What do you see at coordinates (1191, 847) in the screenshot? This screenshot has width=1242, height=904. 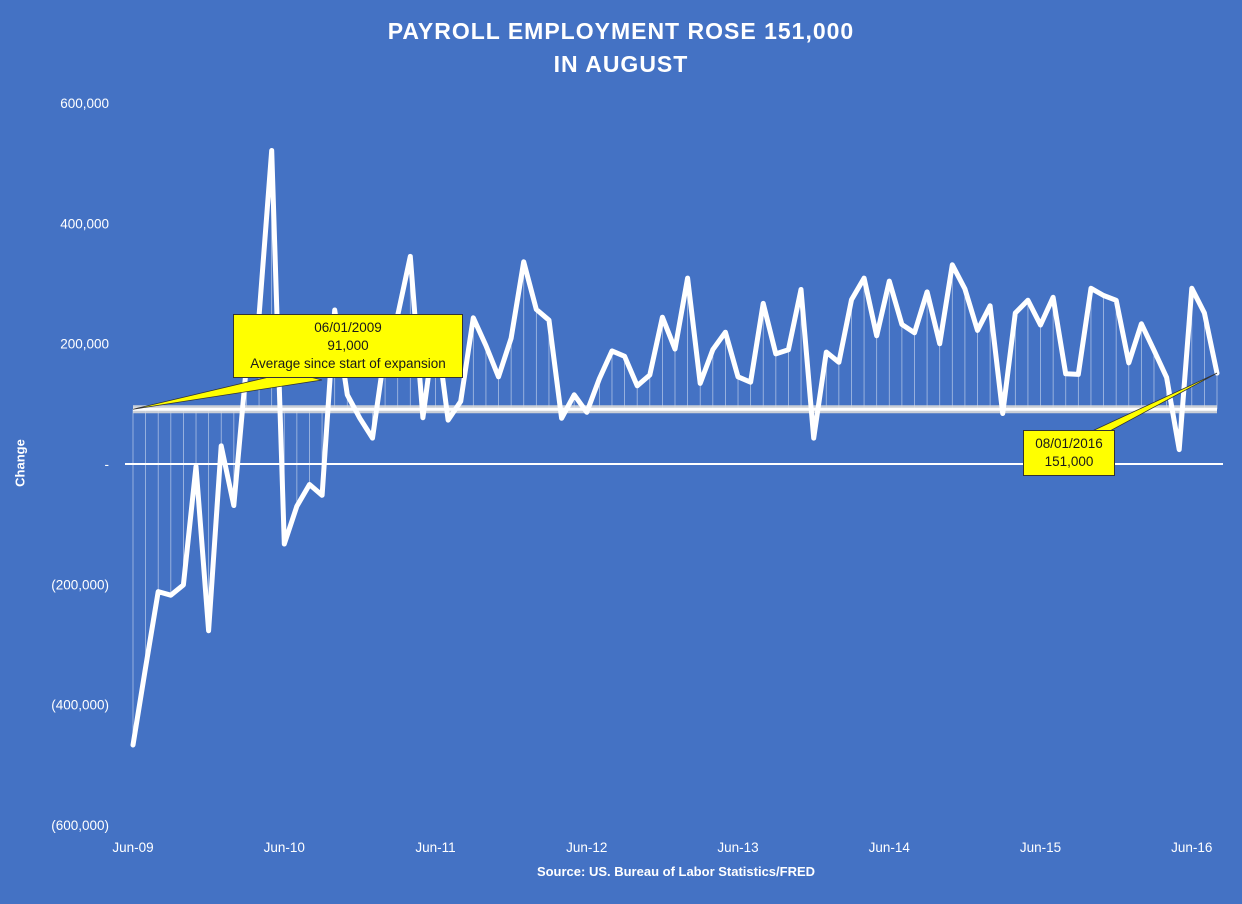 I see `x-tick-label: Jun-16` at bounding box center [1191, 847].